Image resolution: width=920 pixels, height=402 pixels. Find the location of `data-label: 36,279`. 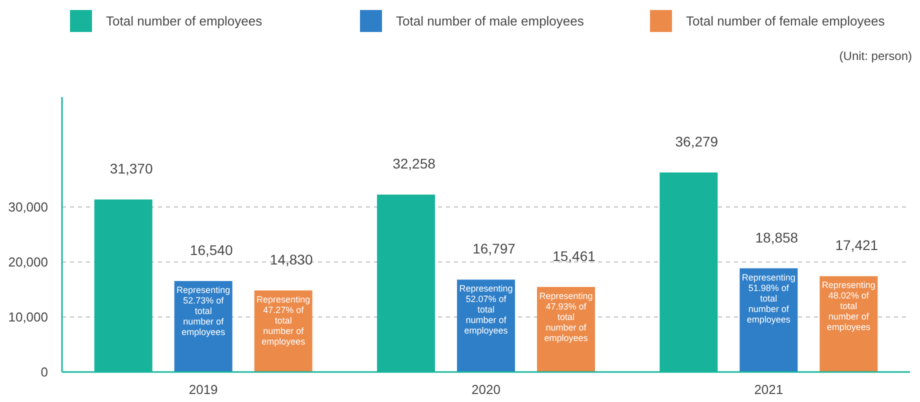

data-label: 36,279 is located at coordinates (696, 141).